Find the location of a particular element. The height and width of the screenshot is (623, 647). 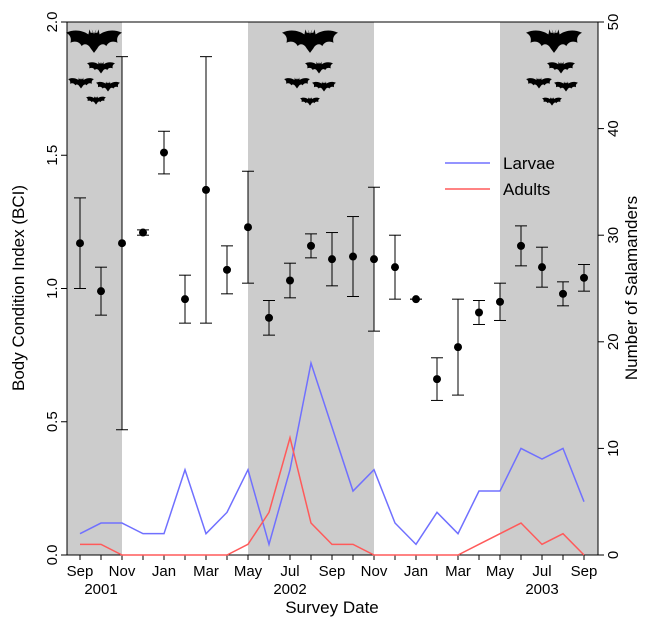

y2-tick-label: 20 is located at coordinates (613, 341).